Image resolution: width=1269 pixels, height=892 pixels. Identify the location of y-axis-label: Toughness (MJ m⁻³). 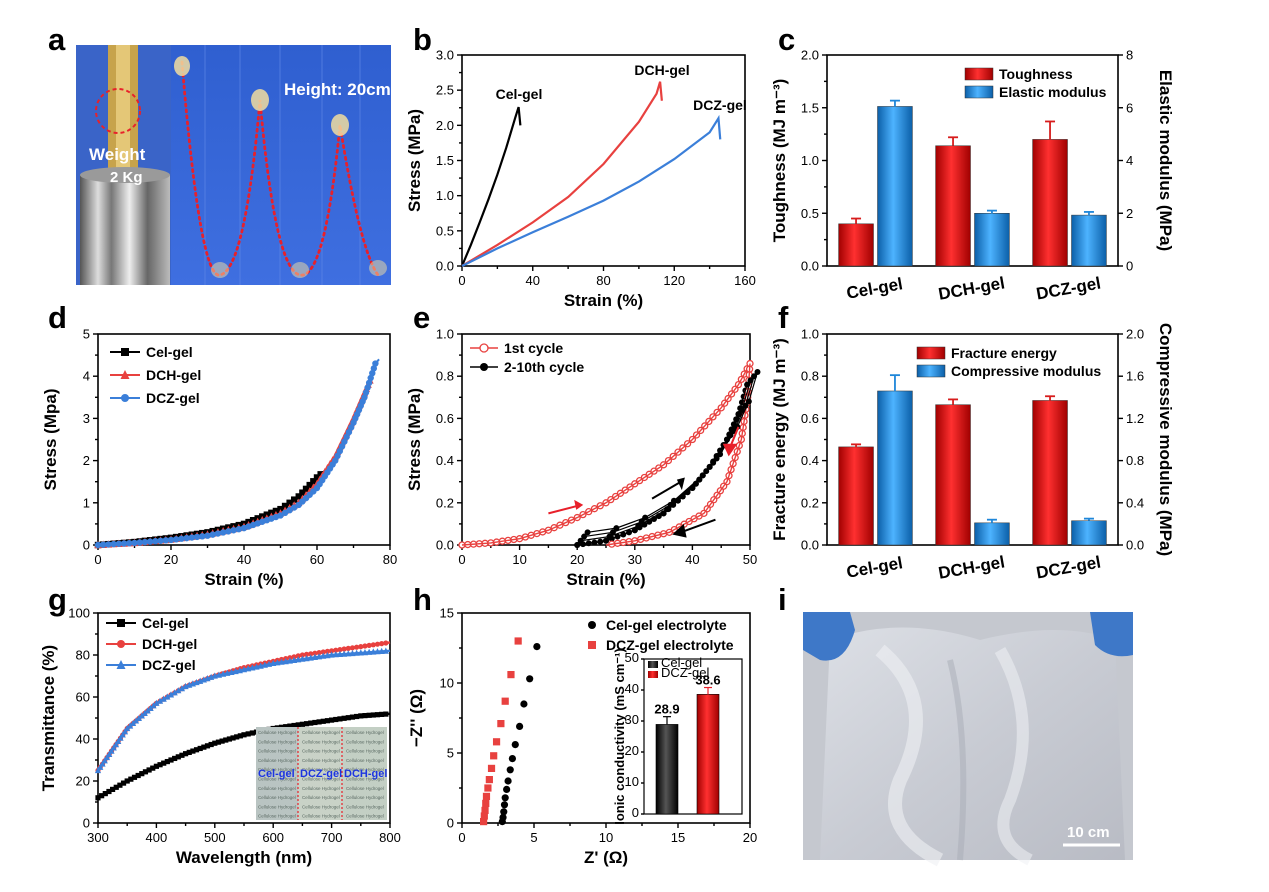
(779, 161).